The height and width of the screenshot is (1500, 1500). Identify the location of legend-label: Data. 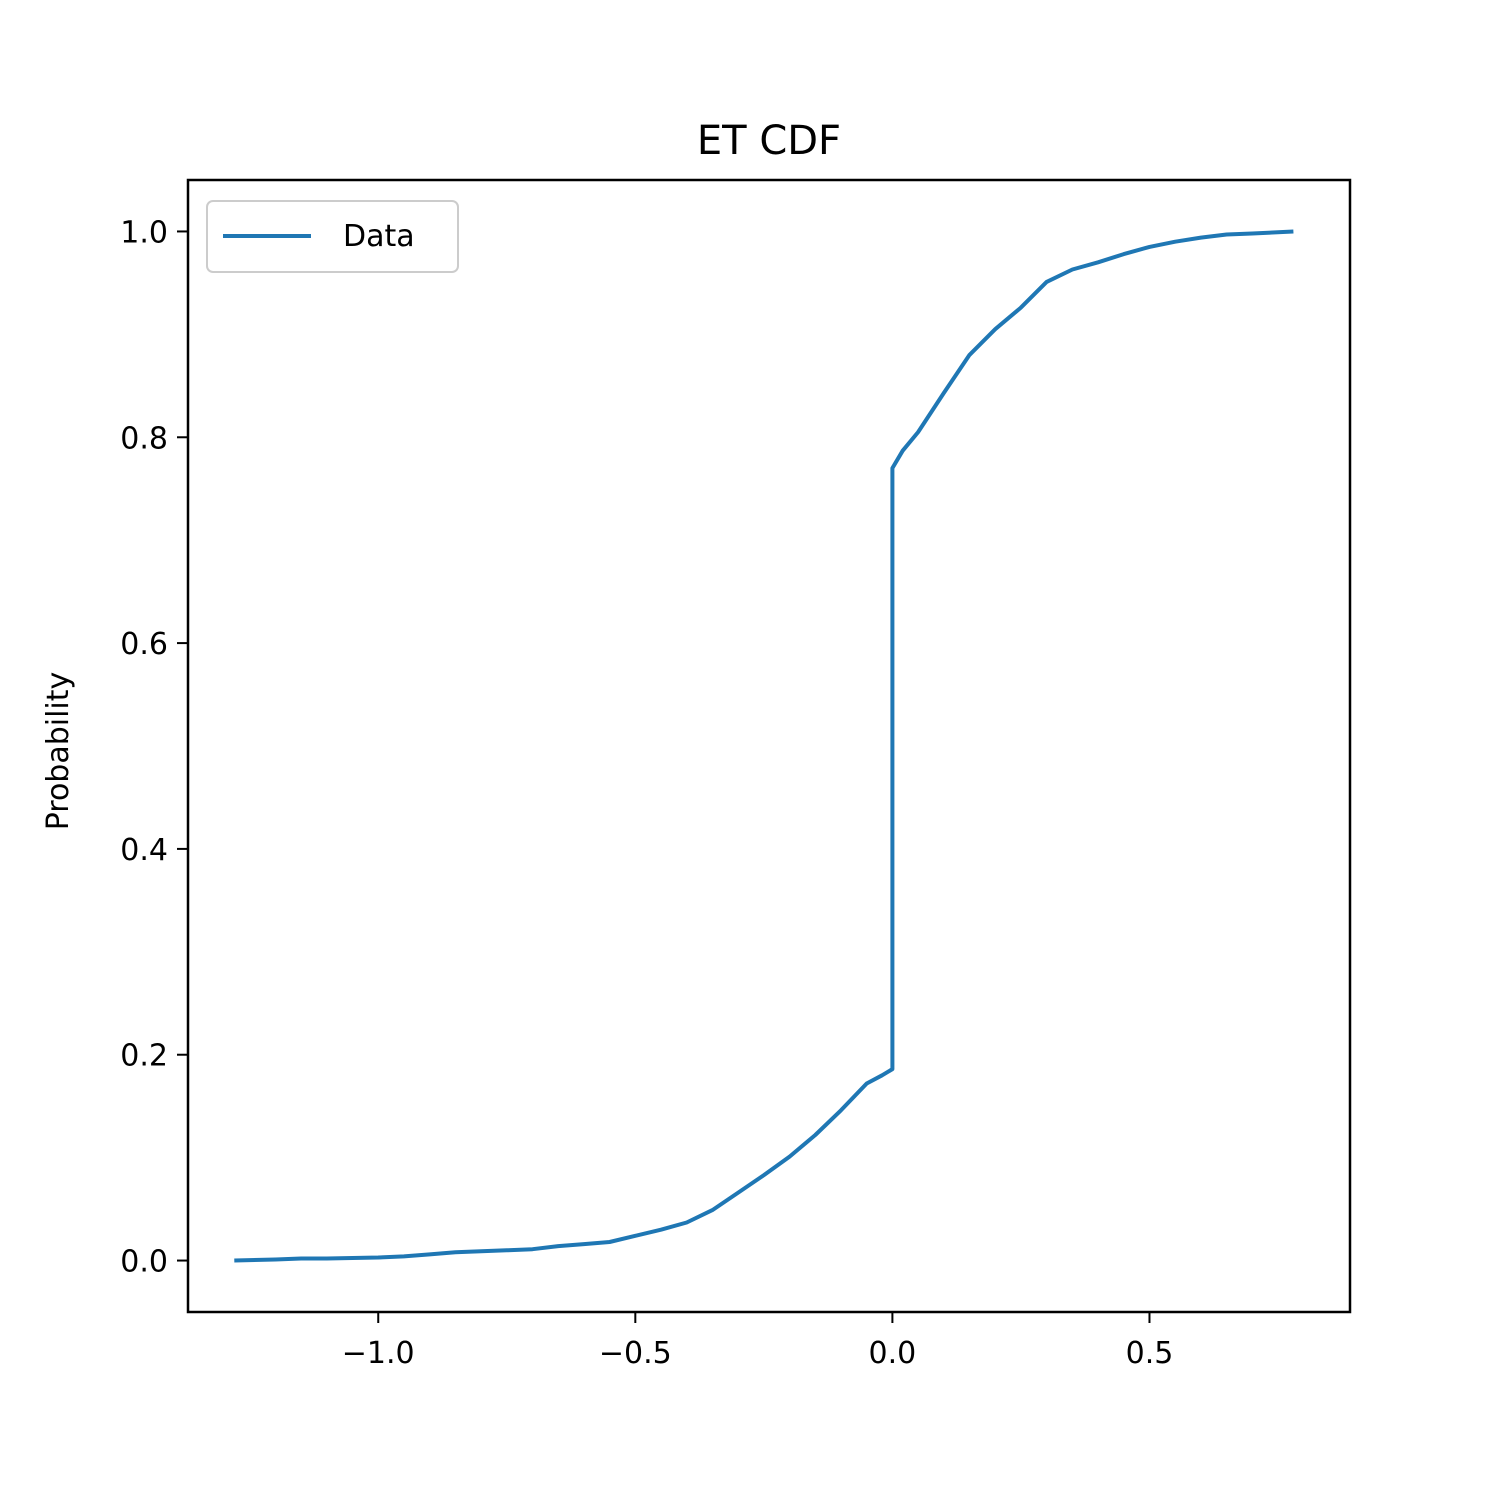
(379, 236).